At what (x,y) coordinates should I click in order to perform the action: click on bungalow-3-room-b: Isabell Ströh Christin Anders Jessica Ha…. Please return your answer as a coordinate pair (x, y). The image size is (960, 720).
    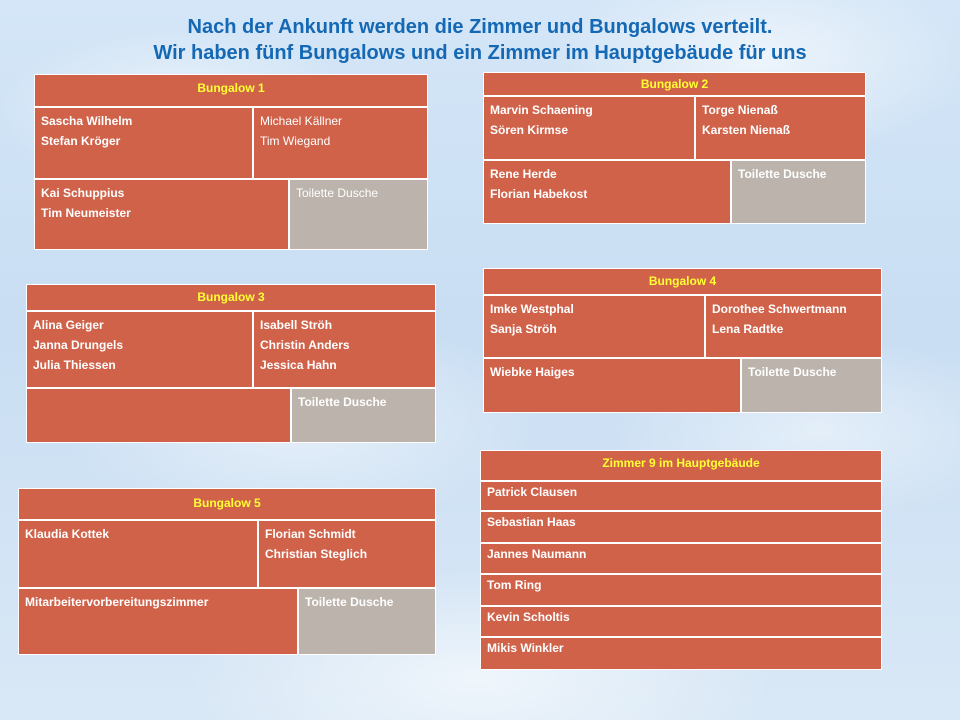
    Looking at the image, I should click on (344, 349).